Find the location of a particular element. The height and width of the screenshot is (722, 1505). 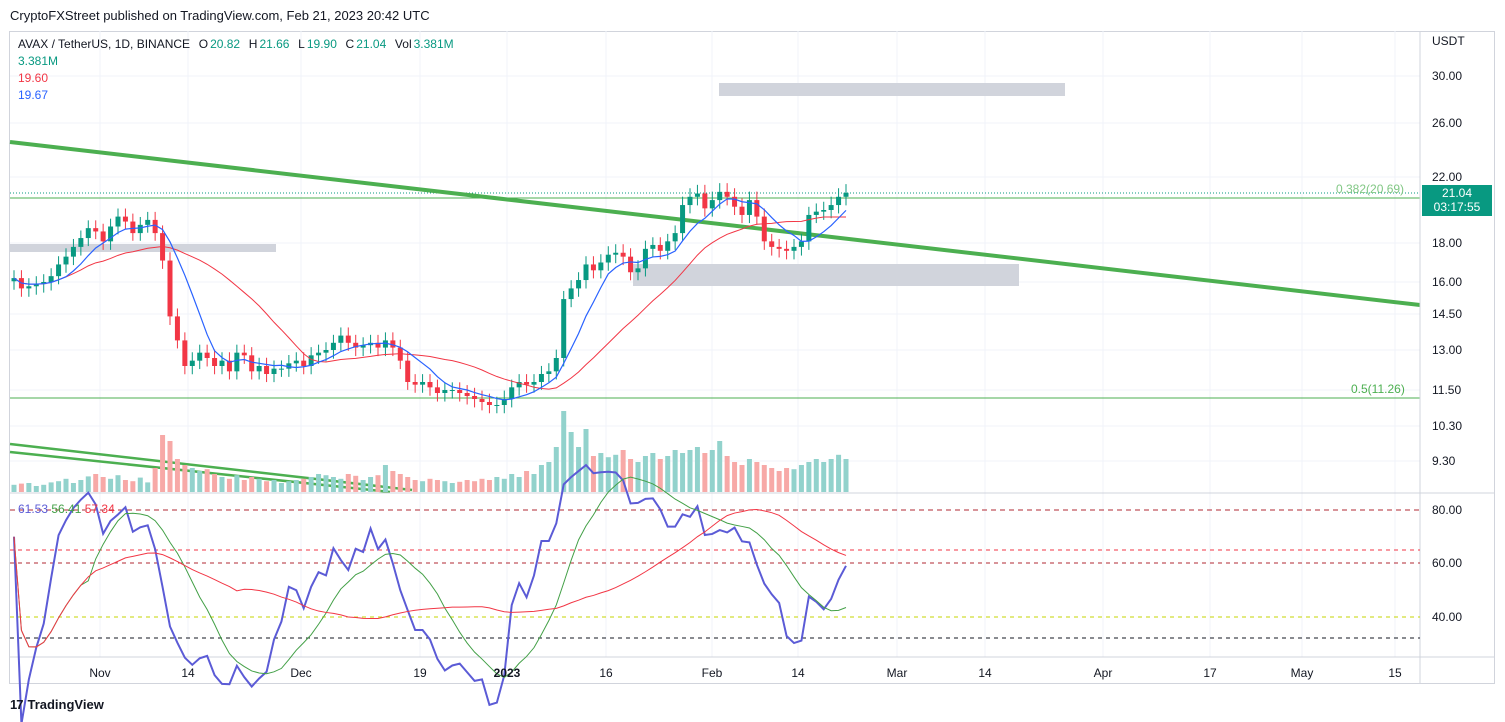

tradingview-logo-icon: 17 is located at coordinates (17, 704).